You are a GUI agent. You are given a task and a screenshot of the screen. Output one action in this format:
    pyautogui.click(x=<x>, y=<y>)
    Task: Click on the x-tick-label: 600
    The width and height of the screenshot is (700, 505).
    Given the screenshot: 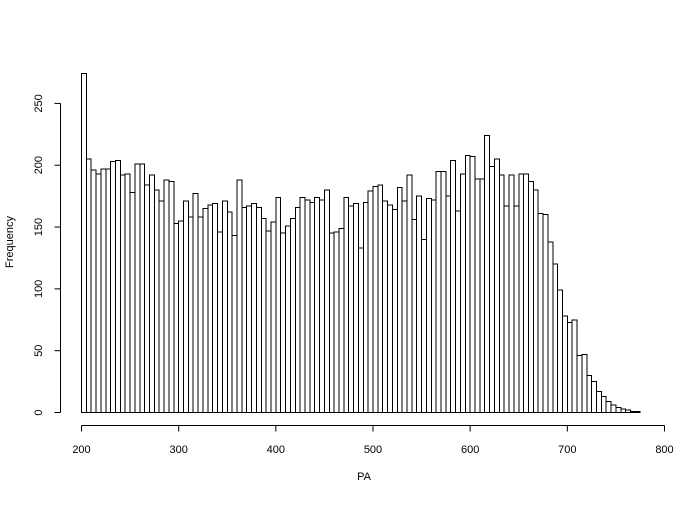 What is the action you would take?
    pyautogui.click(x=470, y=450)
    